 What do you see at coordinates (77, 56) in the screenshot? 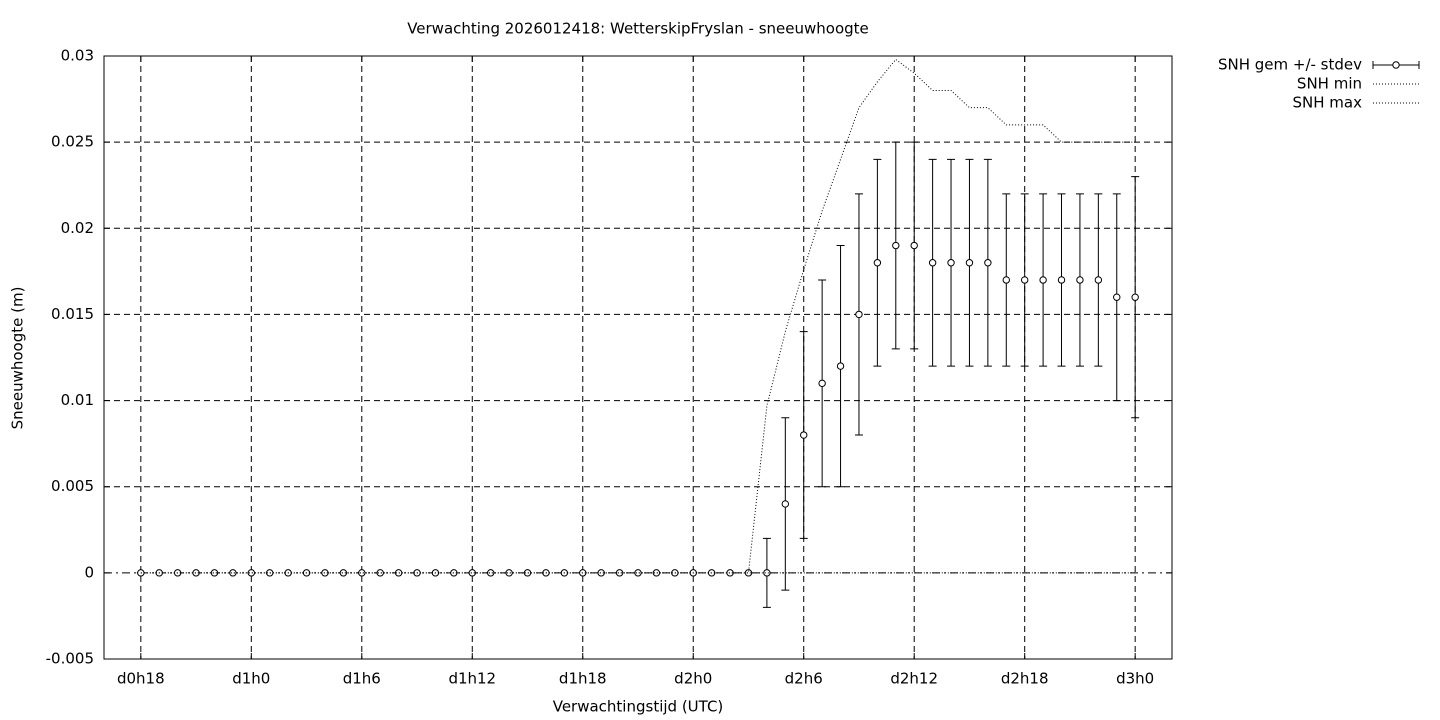
I see `y-tick-label: 0.03` at bounding box center [77, 56].